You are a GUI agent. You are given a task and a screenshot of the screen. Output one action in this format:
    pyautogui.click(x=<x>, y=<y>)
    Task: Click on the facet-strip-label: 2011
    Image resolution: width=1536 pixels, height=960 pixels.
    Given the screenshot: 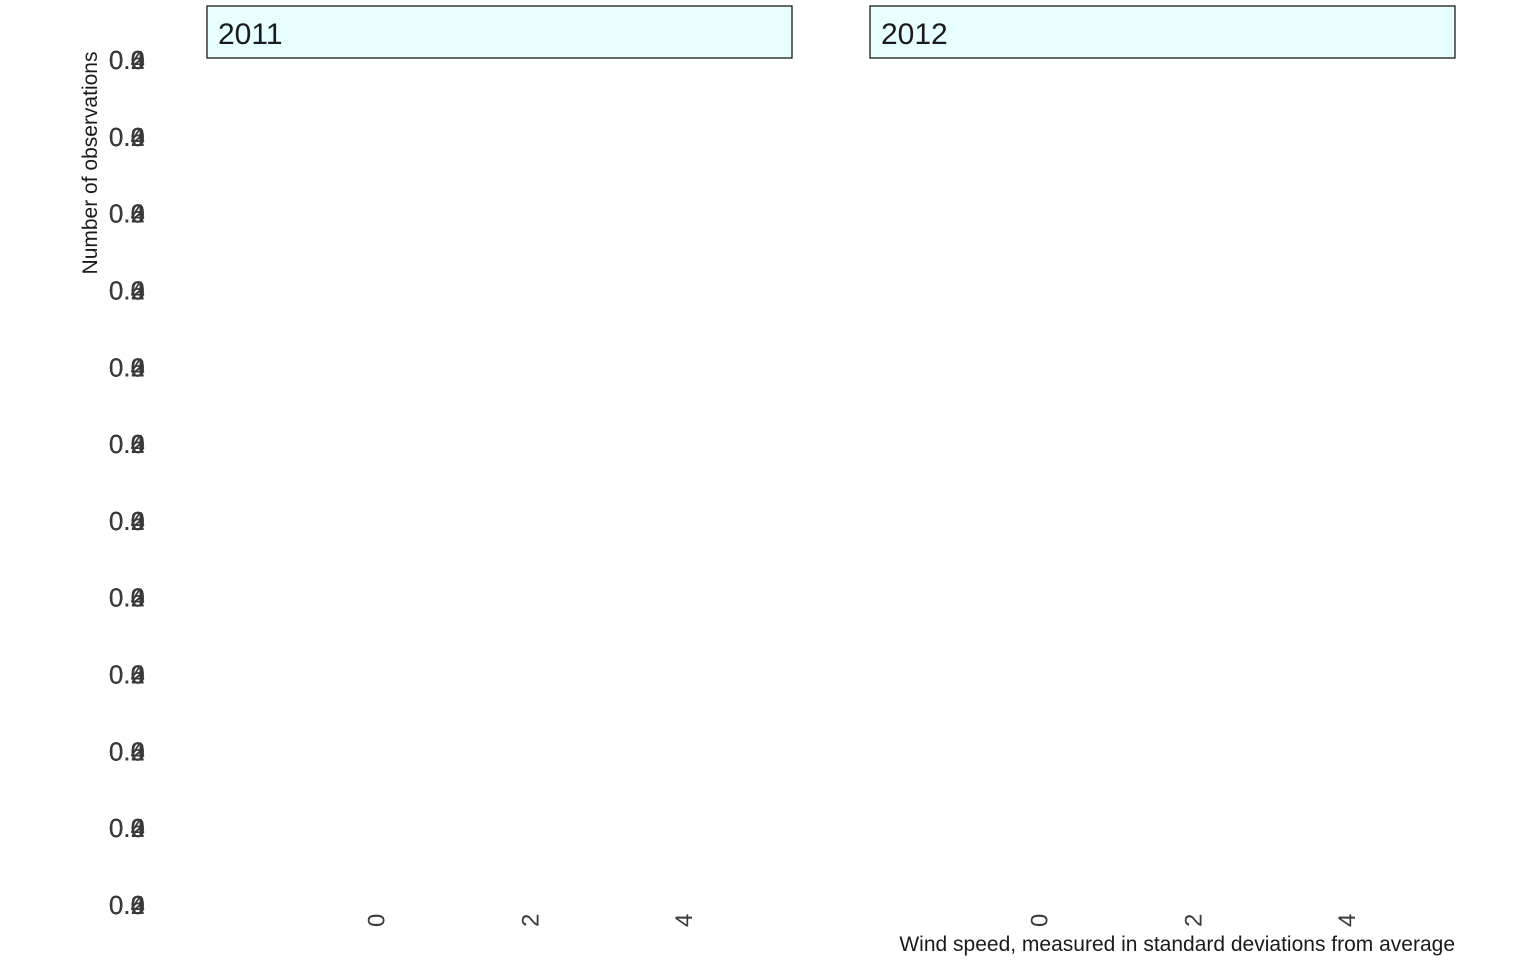 What is the action you would take?
    pyautogui.click(x=250, y=34)
    